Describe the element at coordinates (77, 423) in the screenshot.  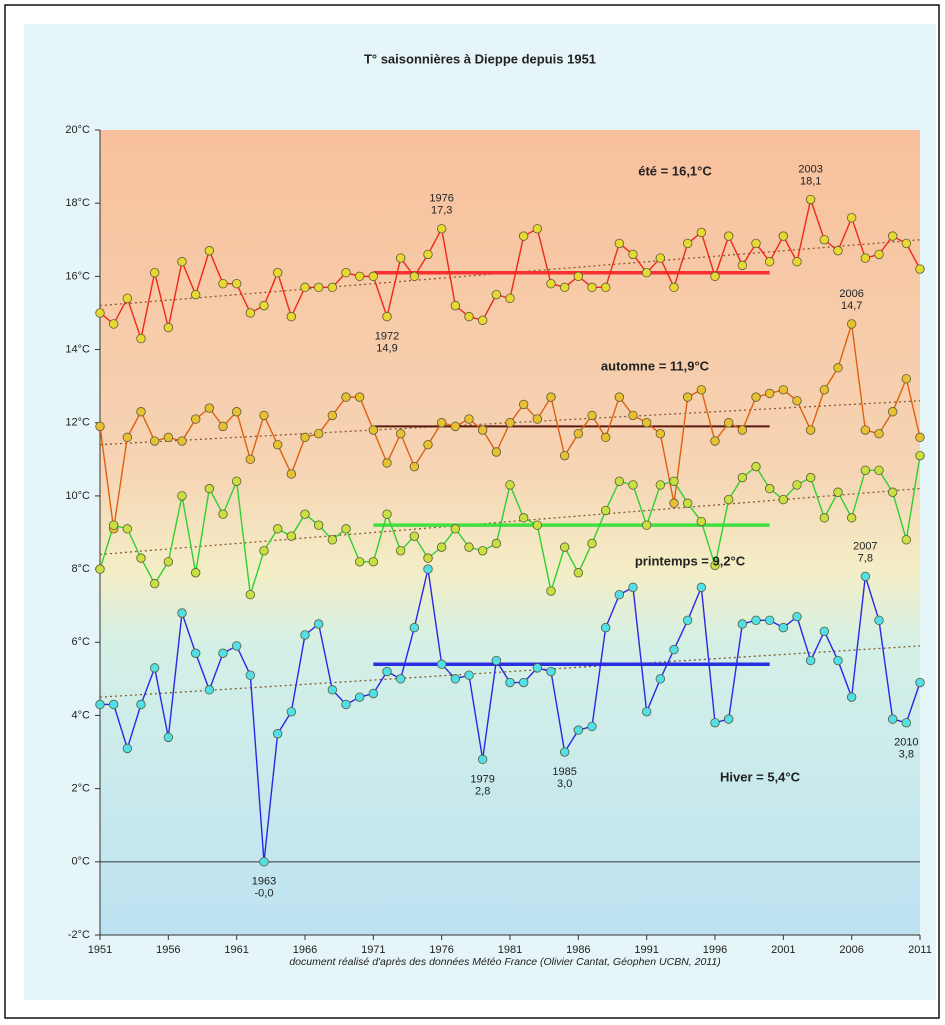
I see `y-tick-label: 12°C` at that location.